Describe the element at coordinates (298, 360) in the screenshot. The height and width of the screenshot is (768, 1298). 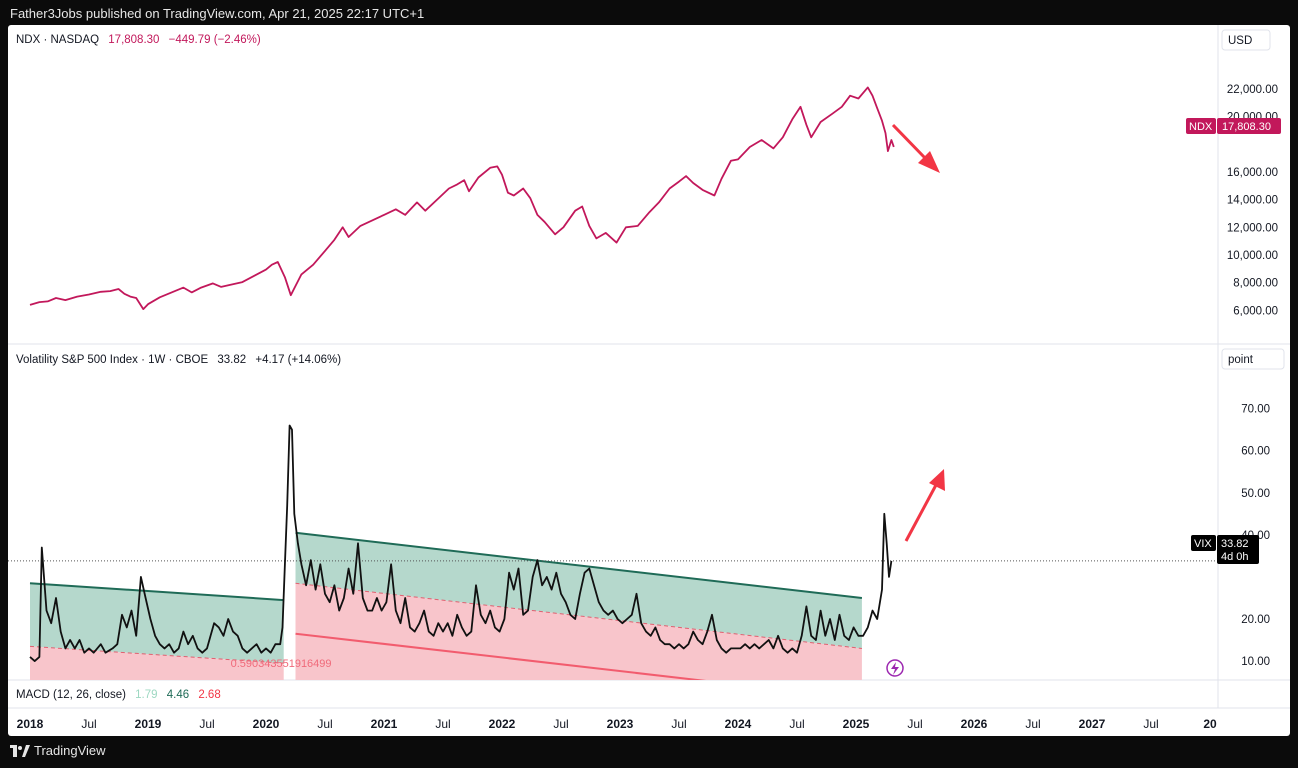
I see `vix-legend-change: +4.17 (+14.06%)` at that location.